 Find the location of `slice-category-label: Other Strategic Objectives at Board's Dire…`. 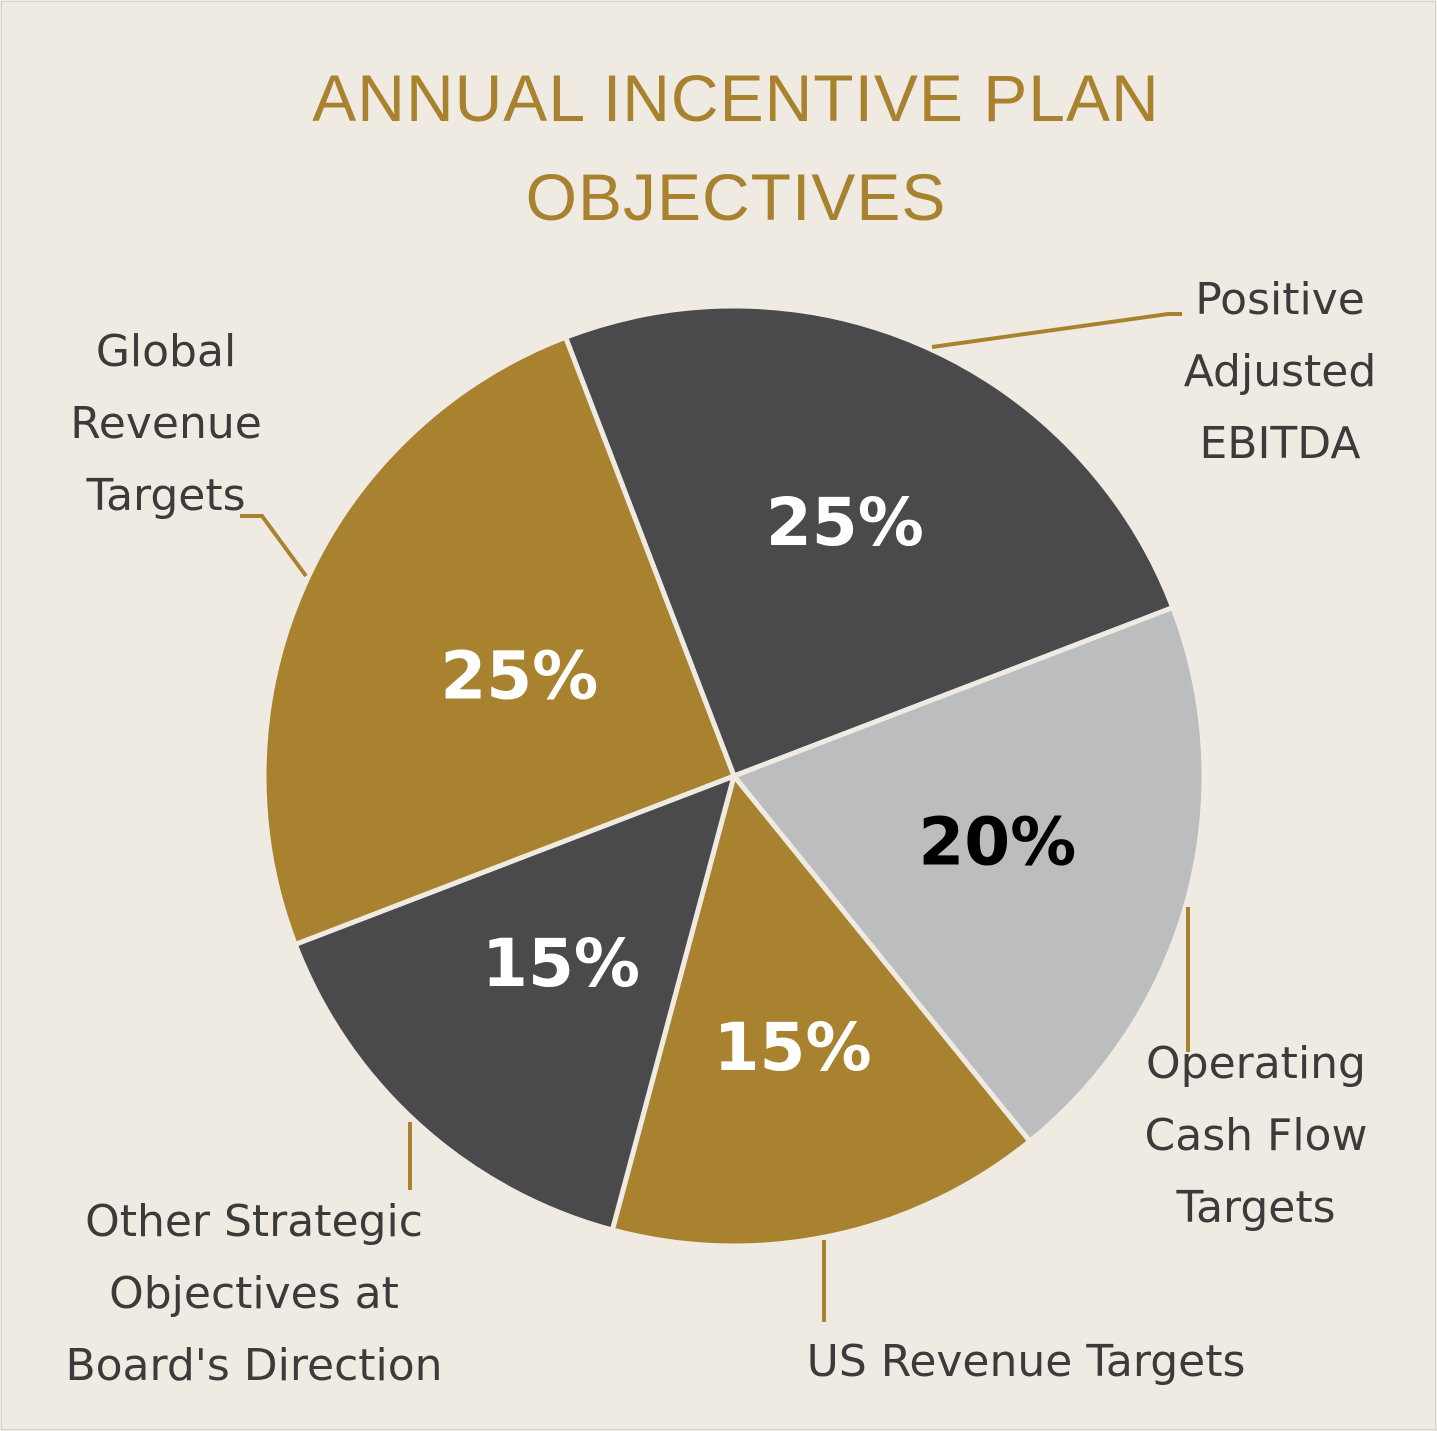

slice-category-label: Other Strategic Objectives at Board's Dire… is located at coordinates (253, 1293).